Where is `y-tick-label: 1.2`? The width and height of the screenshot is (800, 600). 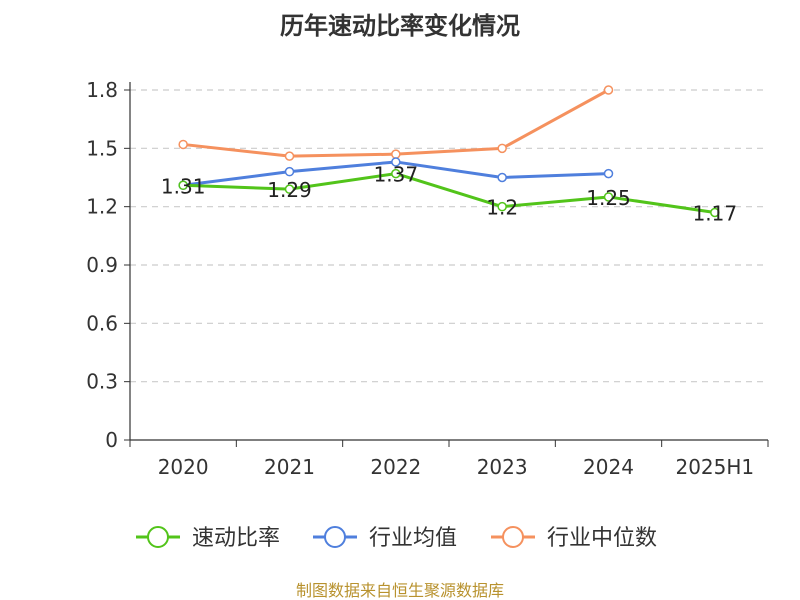
y-tick-label: 1.2 is located at coordinates (102, 207).